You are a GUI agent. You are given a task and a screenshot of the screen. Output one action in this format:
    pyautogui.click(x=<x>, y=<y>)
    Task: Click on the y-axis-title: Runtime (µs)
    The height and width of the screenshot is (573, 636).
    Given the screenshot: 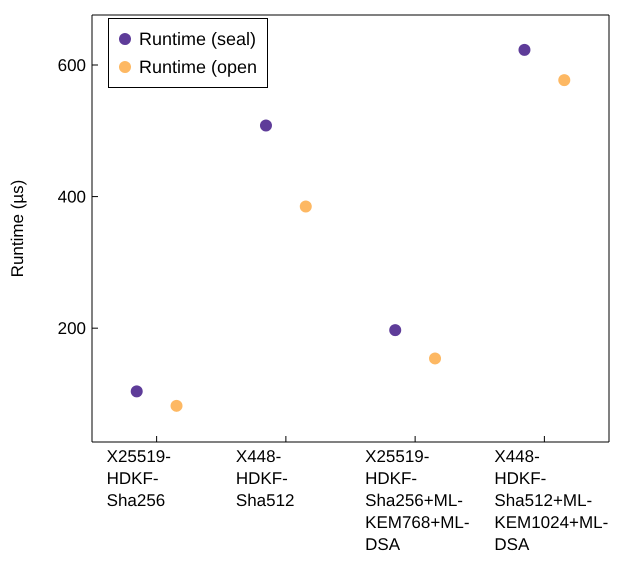 What is the action you would take?
    pyautogui.click(x=18, y=229)
    